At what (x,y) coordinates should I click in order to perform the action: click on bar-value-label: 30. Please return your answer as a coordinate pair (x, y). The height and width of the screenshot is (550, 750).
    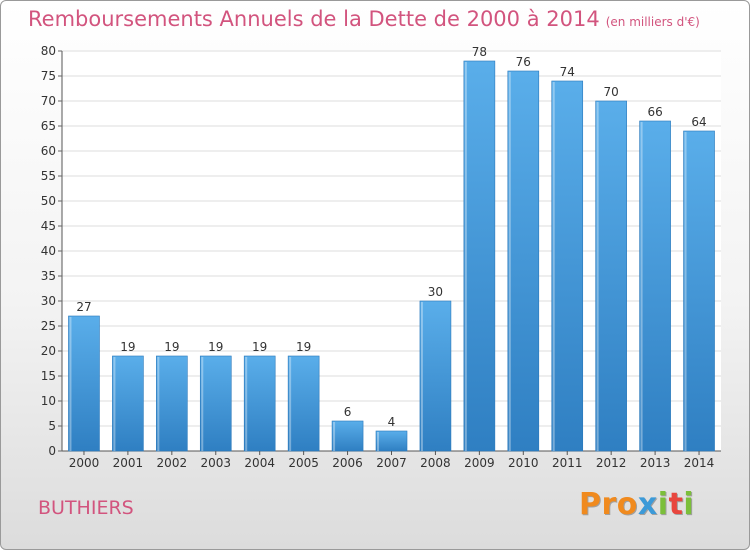
    Looking at the image, I should click on (435, 292).